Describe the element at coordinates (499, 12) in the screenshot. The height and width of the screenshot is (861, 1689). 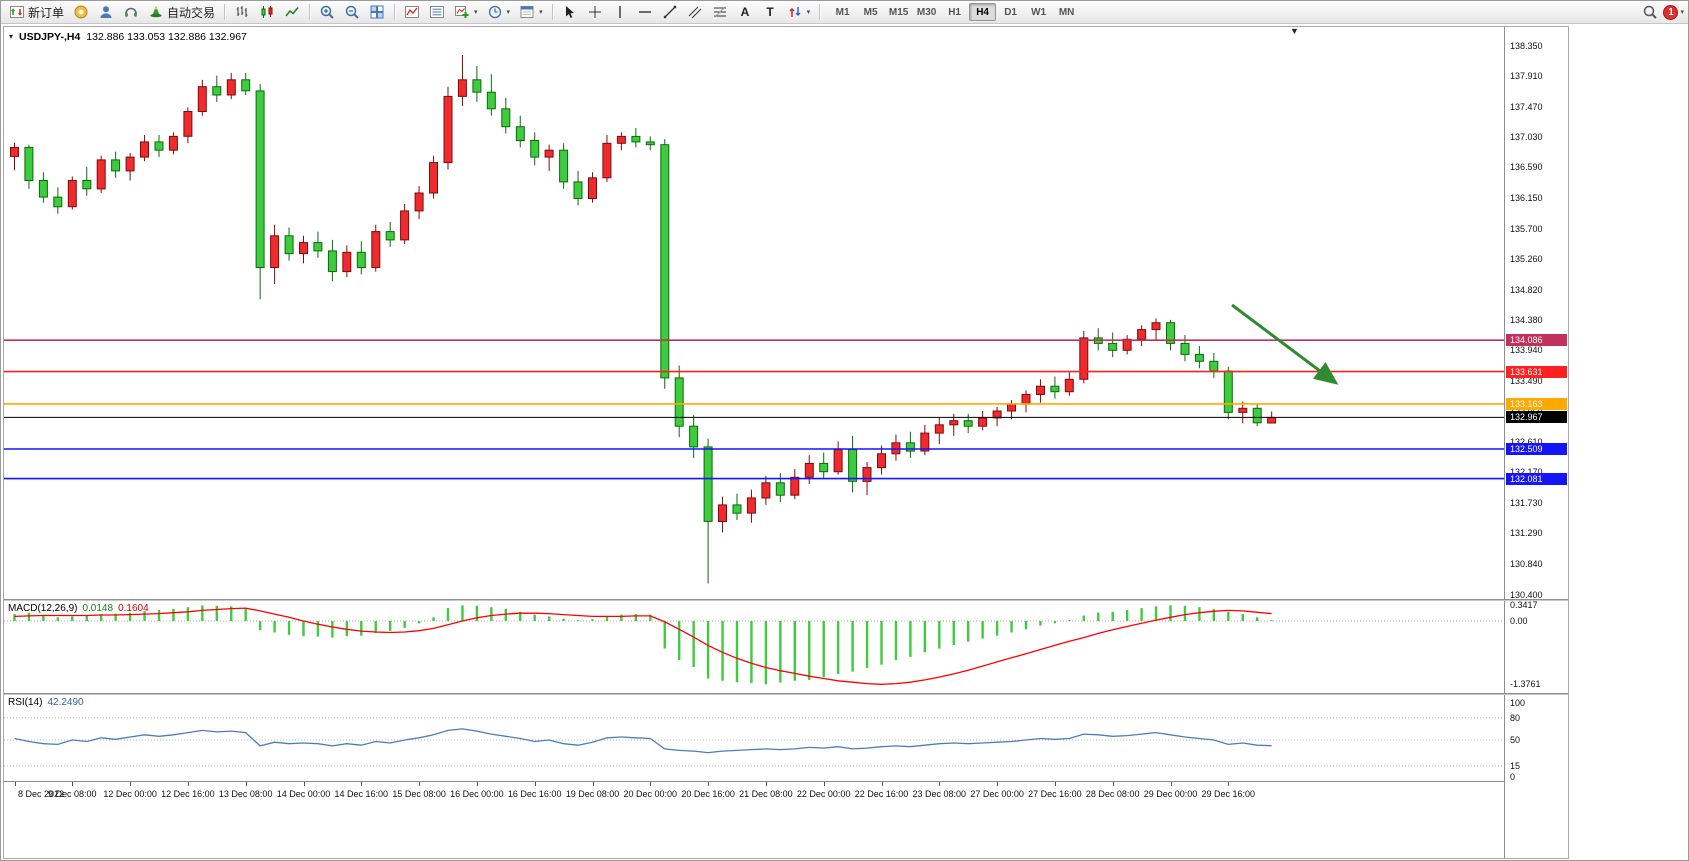
I see `periods-button: ▾` at that location.